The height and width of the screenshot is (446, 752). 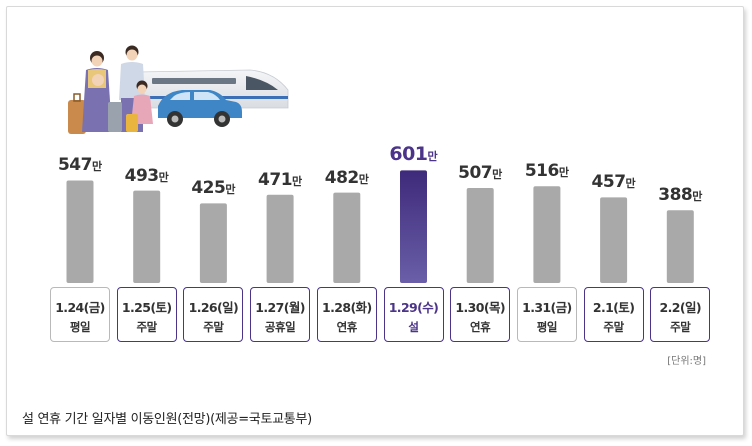 What do you see at coordinates (80, 307) in the screenshot?
I see `date-label: 1.24(금)` at bounding box center [80, 307].